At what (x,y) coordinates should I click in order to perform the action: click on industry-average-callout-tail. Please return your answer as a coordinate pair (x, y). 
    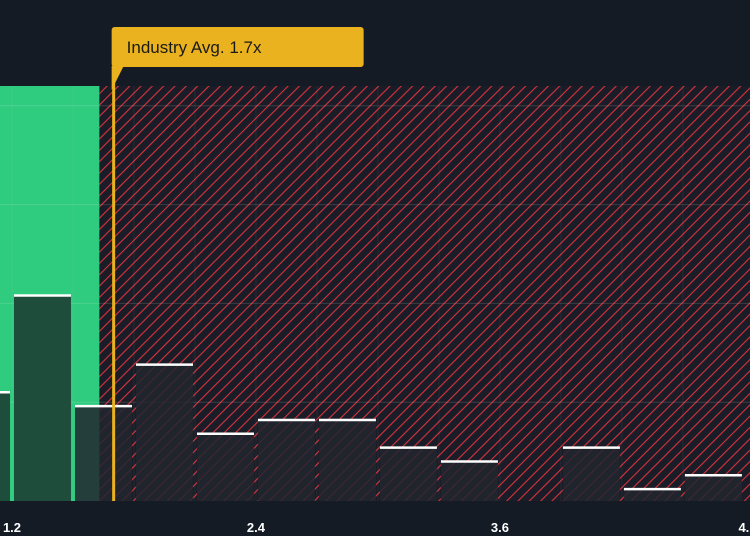
    Looking at the image, I should click on (117, 78).